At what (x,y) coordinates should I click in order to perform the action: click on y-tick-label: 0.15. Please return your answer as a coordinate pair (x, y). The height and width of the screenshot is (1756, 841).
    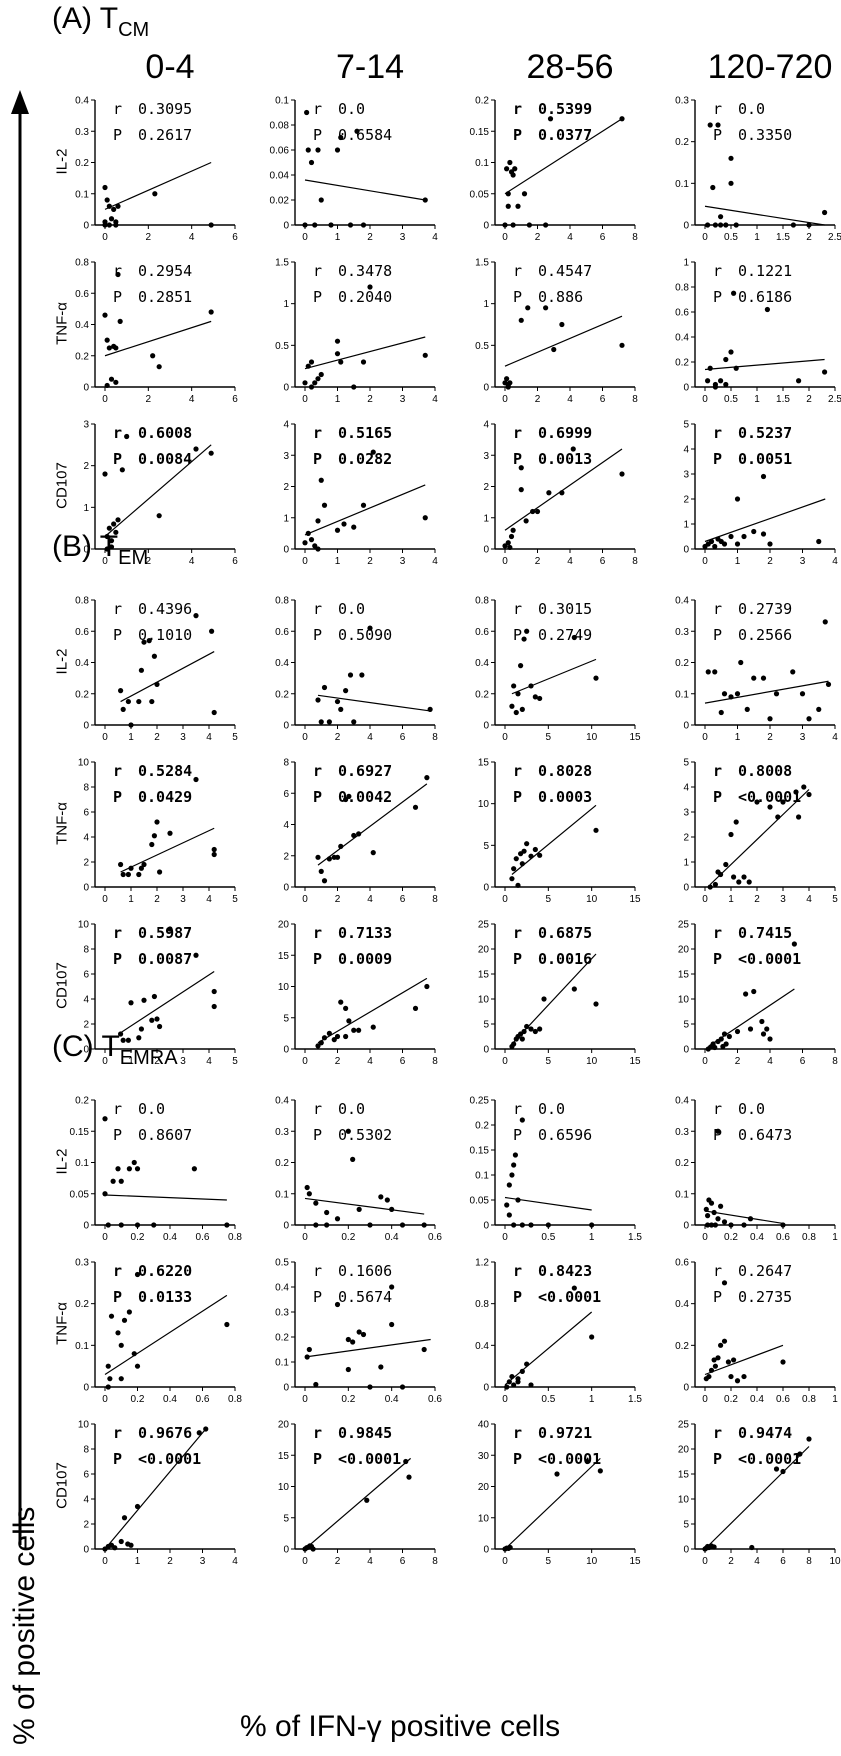
    Looking at the image, I should click on (480, 132).